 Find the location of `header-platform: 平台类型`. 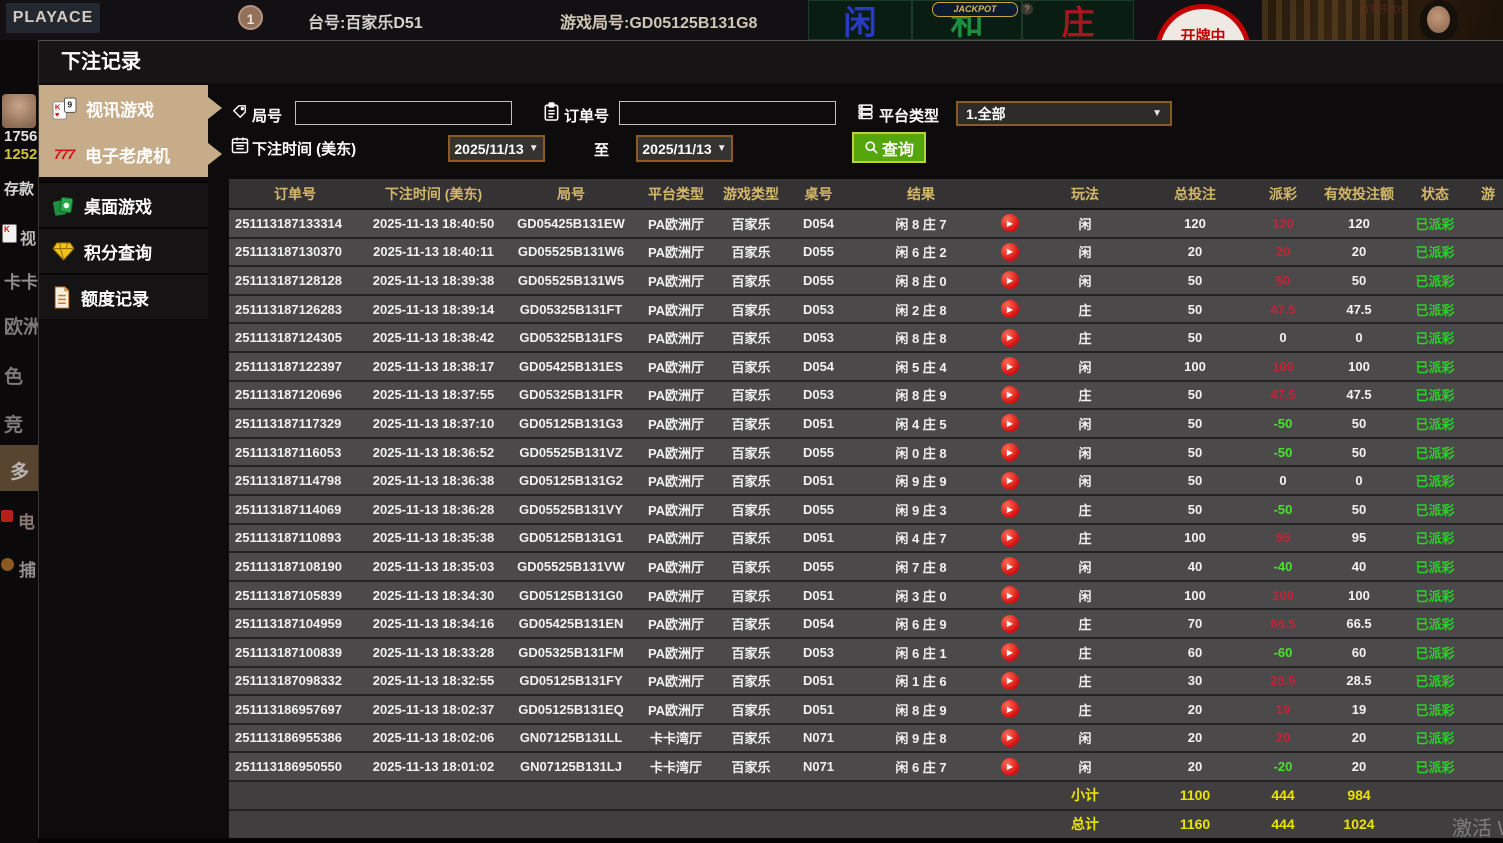

header-platform: 平台类型 is located at coordinates (676, 193).